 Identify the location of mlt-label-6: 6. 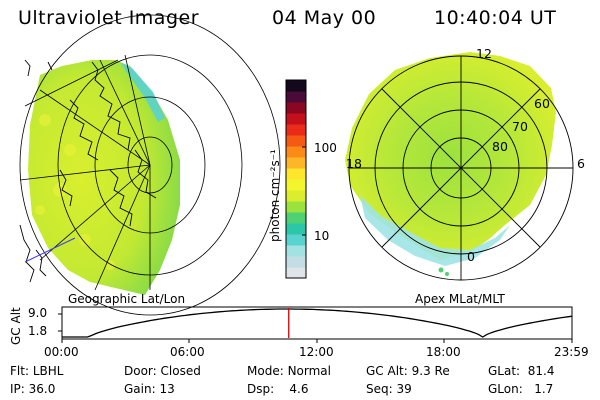
(581, 163).